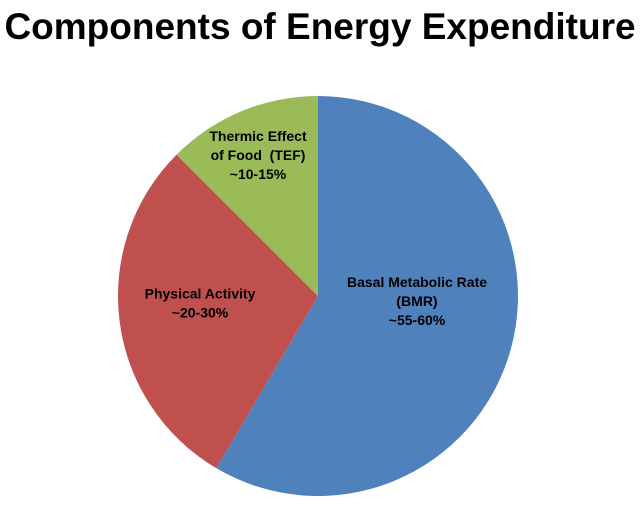 Image resolution: width=640 pixels, height=511 pixels. Describe the element at coordinates (258, 174) in the screenshot. I see `label-line: ~10-15%` at that location.